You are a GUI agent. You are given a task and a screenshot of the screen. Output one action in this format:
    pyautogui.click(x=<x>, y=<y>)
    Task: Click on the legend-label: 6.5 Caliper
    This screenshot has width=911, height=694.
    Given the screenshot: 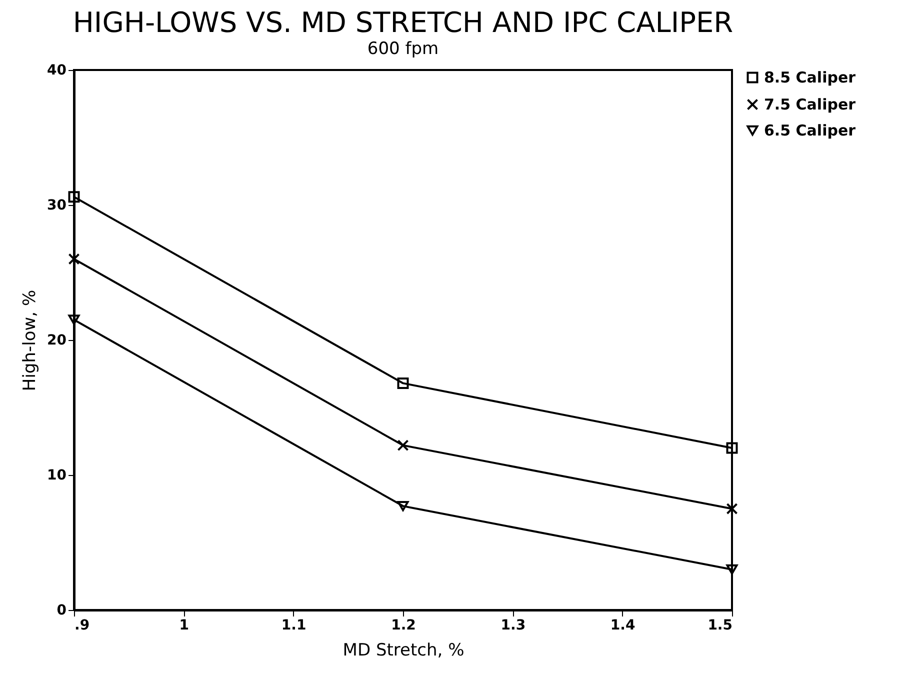 What is the action you would take?
    pyautogui.click(x=810, y=131)
    